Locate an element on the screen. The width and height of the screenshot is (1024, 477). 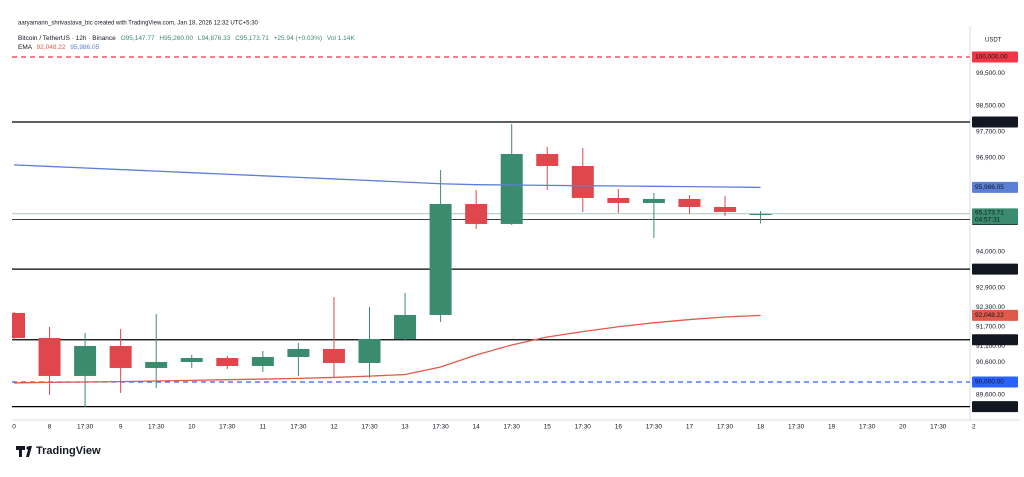
tradingview-logo: TradingView is located at coordinates (58, 451).